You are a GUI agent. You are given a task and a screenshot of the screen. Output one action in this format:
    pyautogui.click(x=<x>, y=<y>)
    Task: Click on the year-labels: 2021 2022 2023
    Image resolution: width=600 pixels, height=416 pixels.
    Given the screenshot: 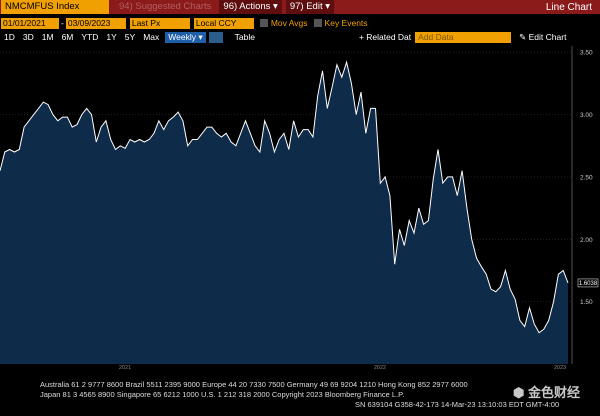 What is the action you would take?
    pyautogui.click(x=342, y=367)
    